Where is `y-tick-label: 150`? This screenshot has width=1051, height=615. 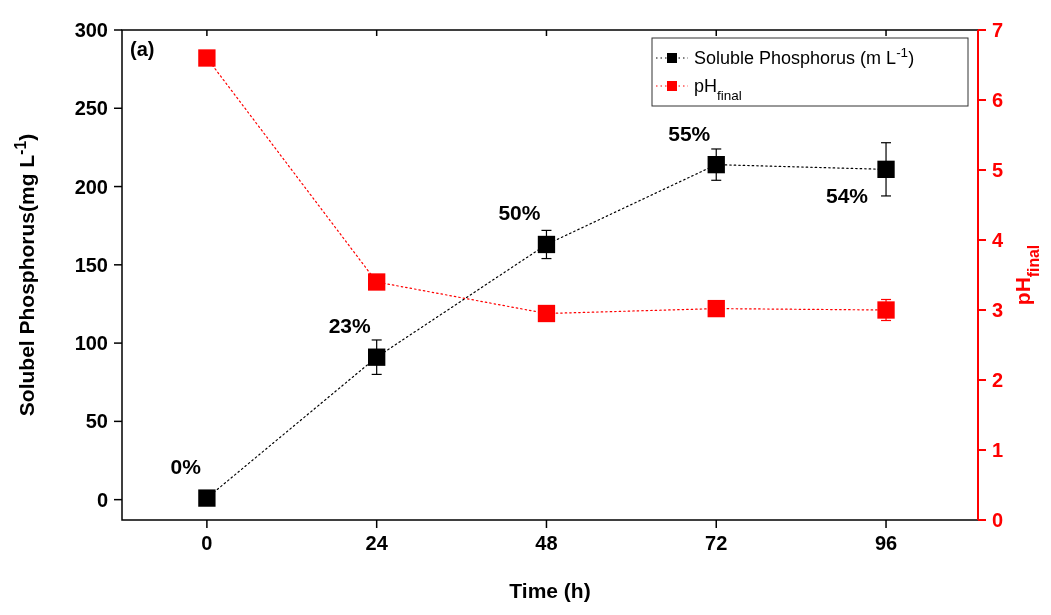 y-tick-label: 150 is located at coordinates (91, 264).